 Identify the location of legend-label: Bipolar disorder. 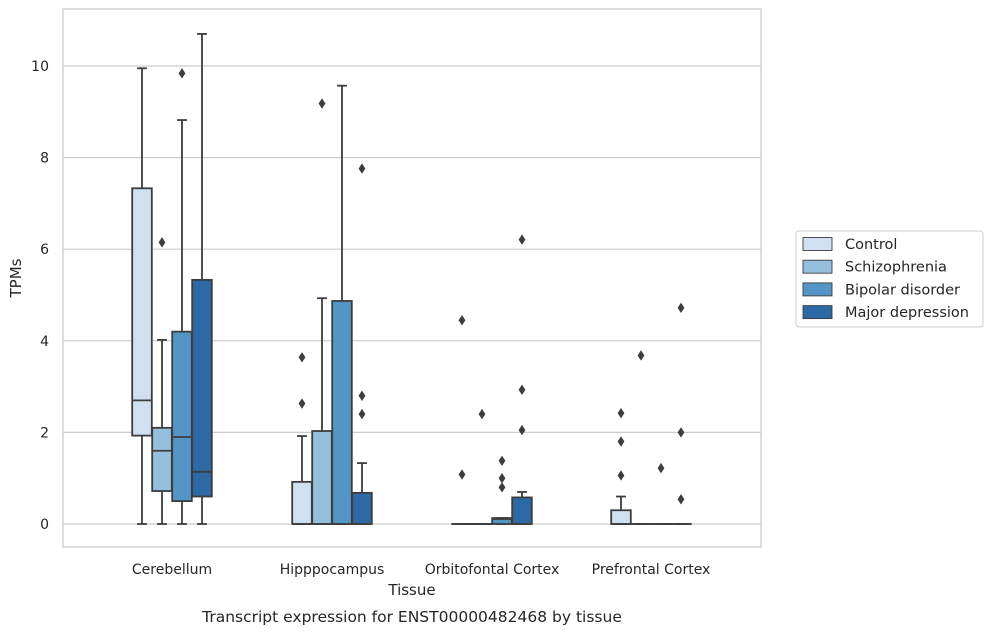
(902, 290).